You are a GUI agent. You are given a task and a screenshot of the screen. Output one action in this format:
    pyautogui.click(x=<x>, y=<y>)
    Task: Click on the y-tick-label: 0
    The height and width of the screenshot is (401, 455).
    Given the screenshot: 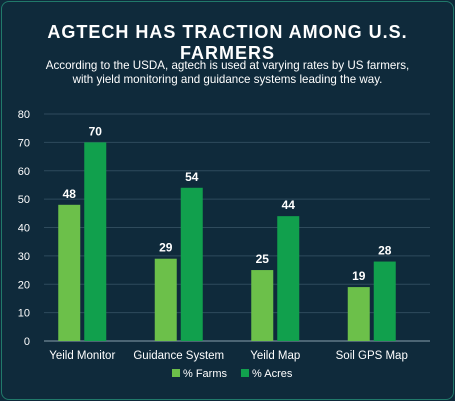 What is the action you would take?
    pyautogui.click(x=27, y=342)
    